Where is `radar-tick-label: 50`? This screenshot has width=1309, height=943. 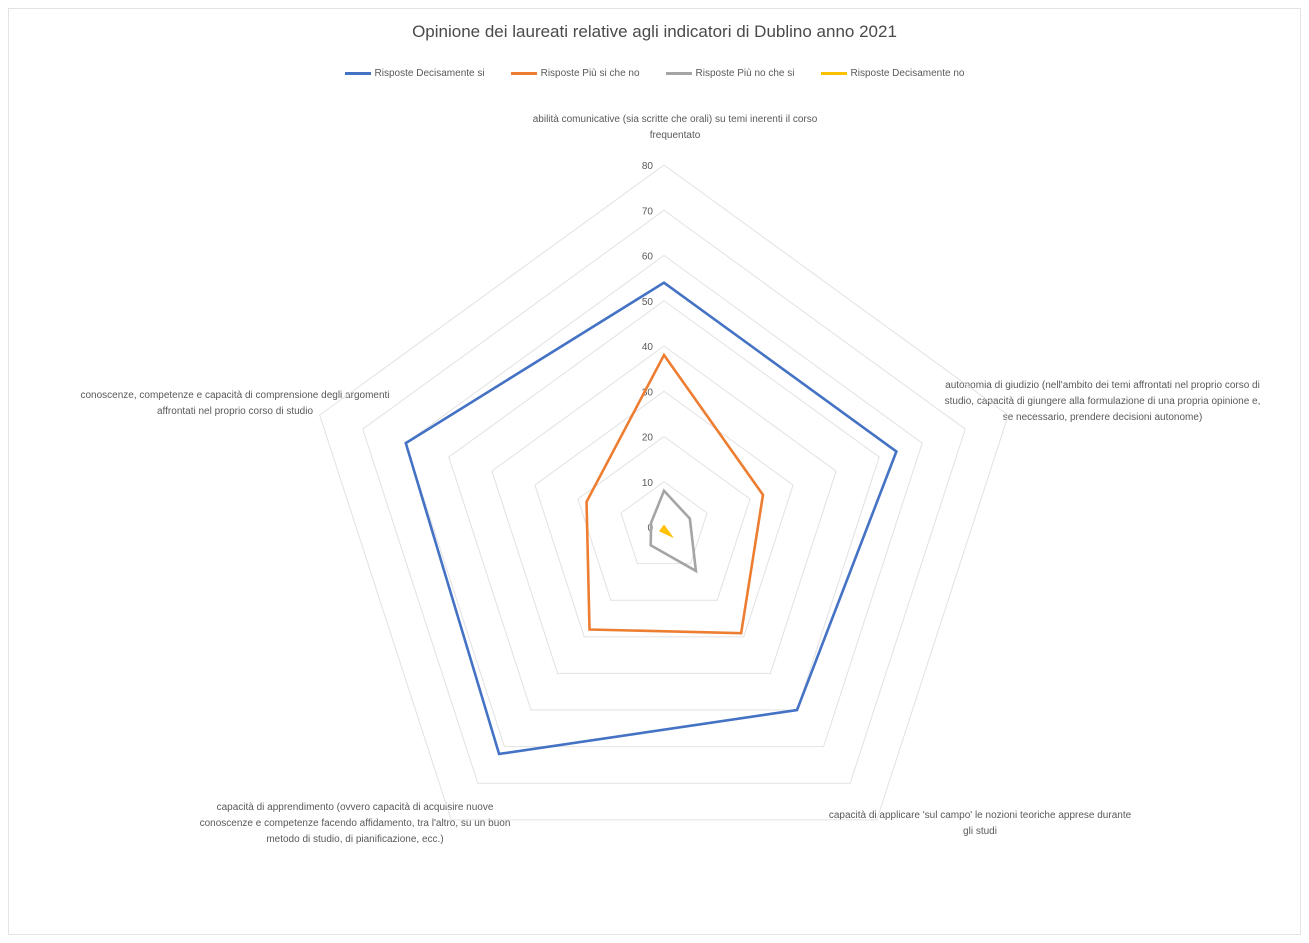 radar-tick-label: 50 is located at coordinates (648, 302).